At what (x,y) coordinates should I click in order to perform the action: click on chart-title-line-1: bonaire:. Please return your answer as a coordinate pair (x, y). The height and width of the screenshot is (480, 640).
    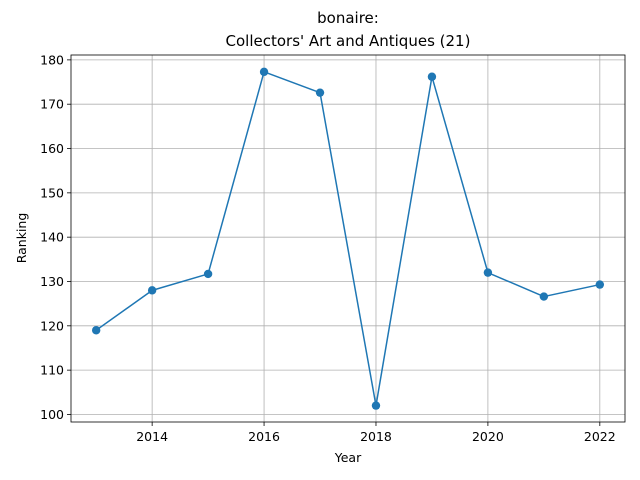
    Looking at the image, I should click on (348, 18).